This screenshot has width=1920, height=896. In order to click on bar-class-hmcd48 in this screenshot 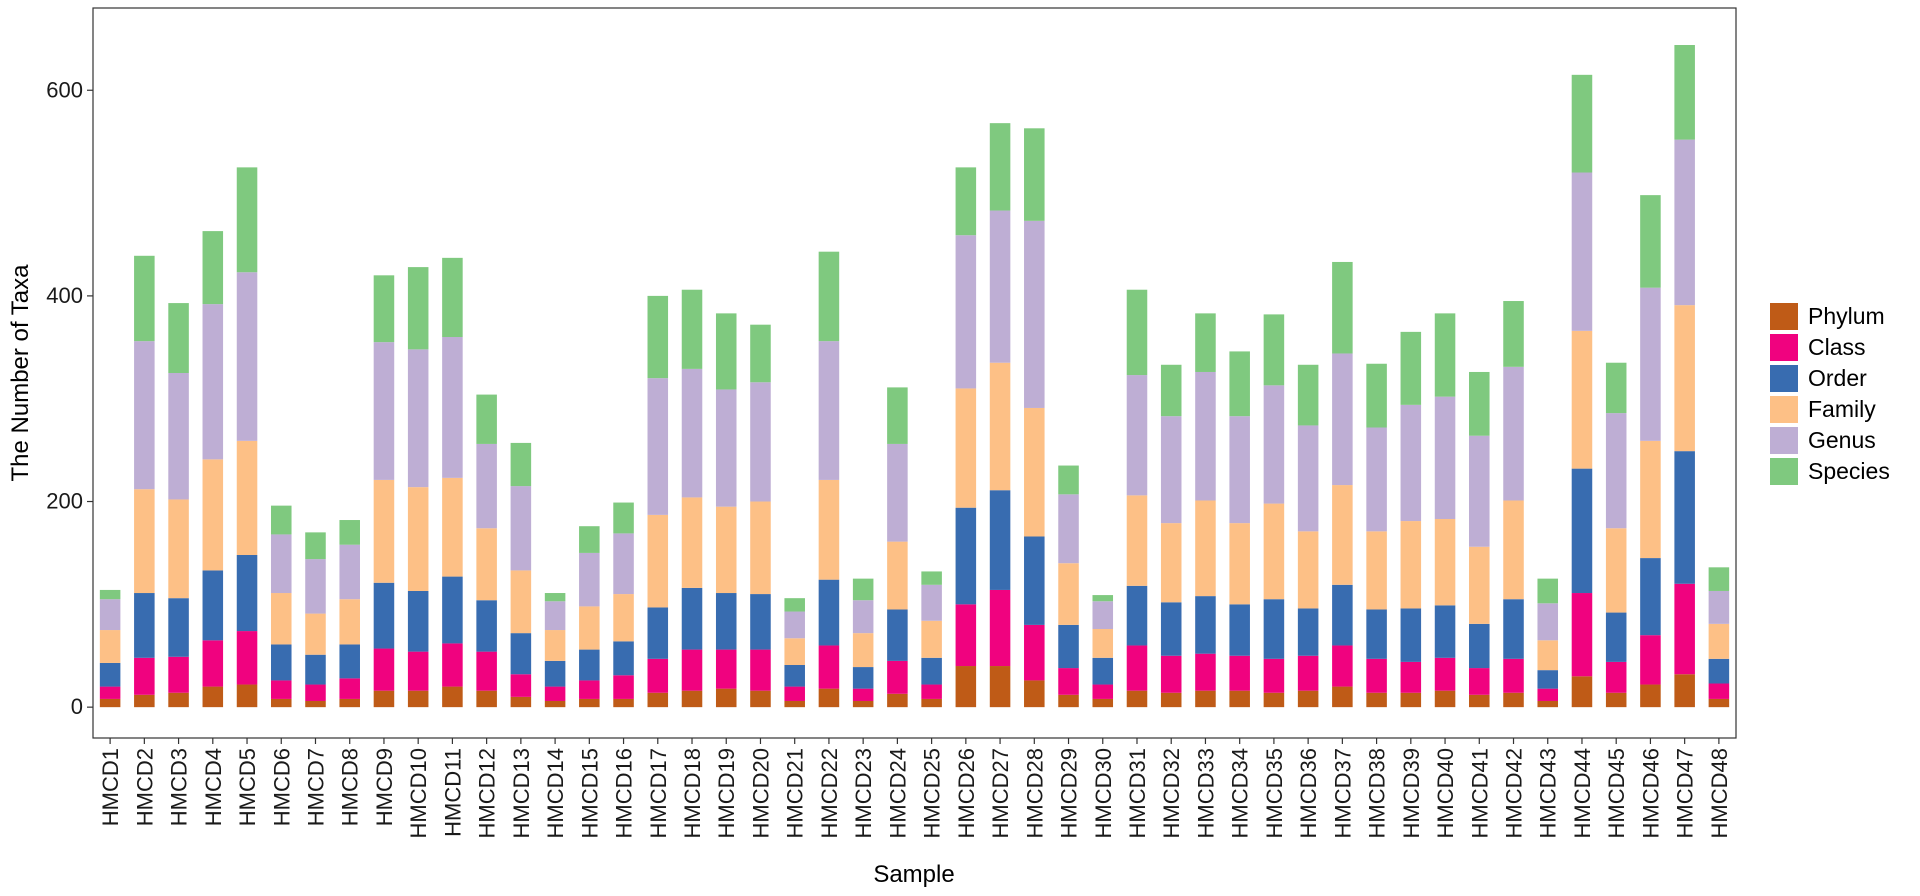, I will do `click(1719, 691)`.